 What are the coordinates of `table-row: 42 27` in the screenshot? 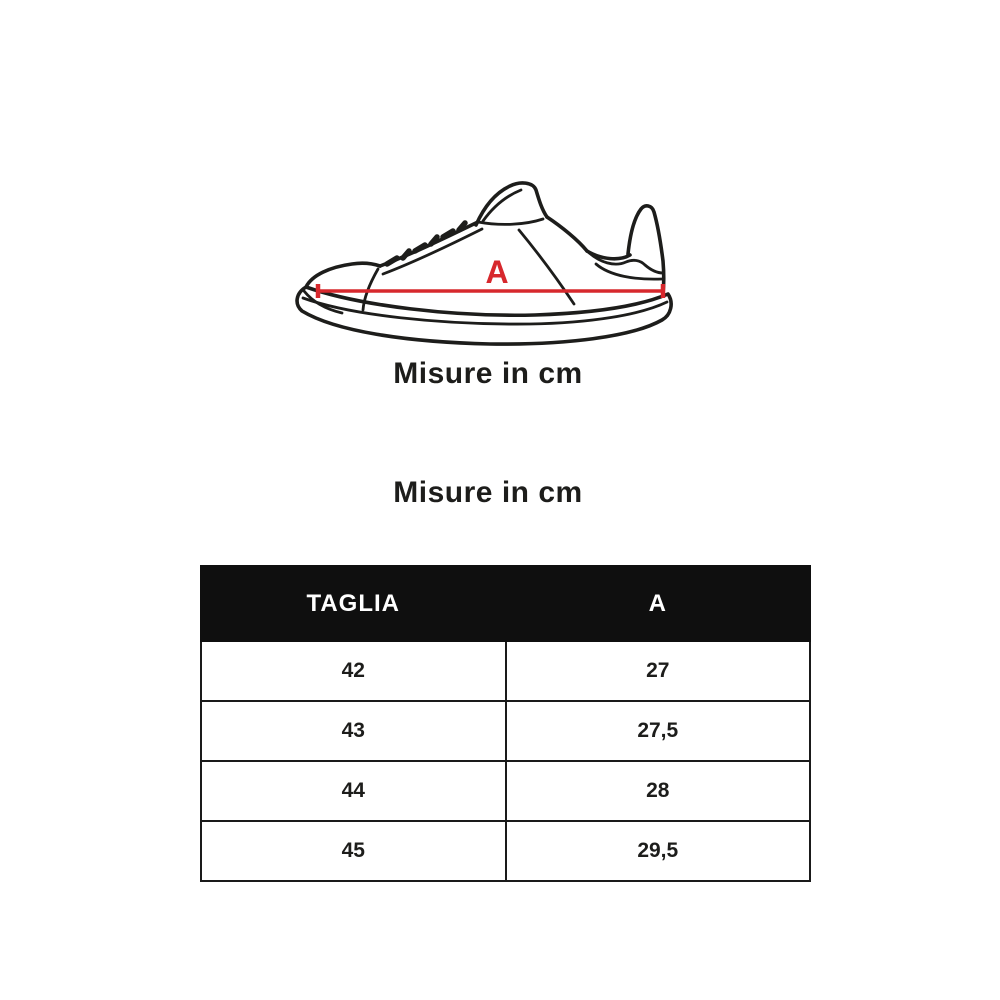 It's located at (505, 671).